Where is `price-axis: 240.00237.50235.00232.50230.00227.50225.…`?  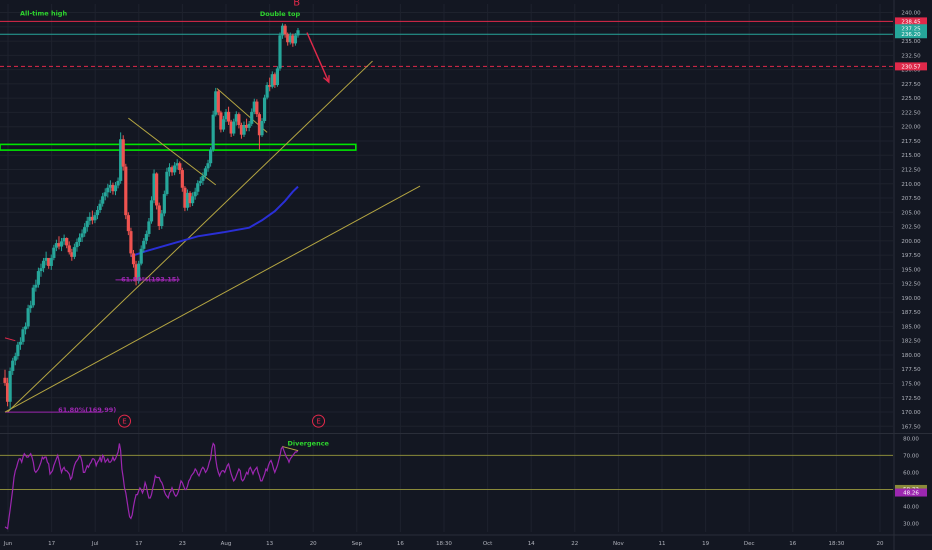
price-axis: 240.00237.50235.00232.50230.00227.50225.… is located at coordinates (911, 269).